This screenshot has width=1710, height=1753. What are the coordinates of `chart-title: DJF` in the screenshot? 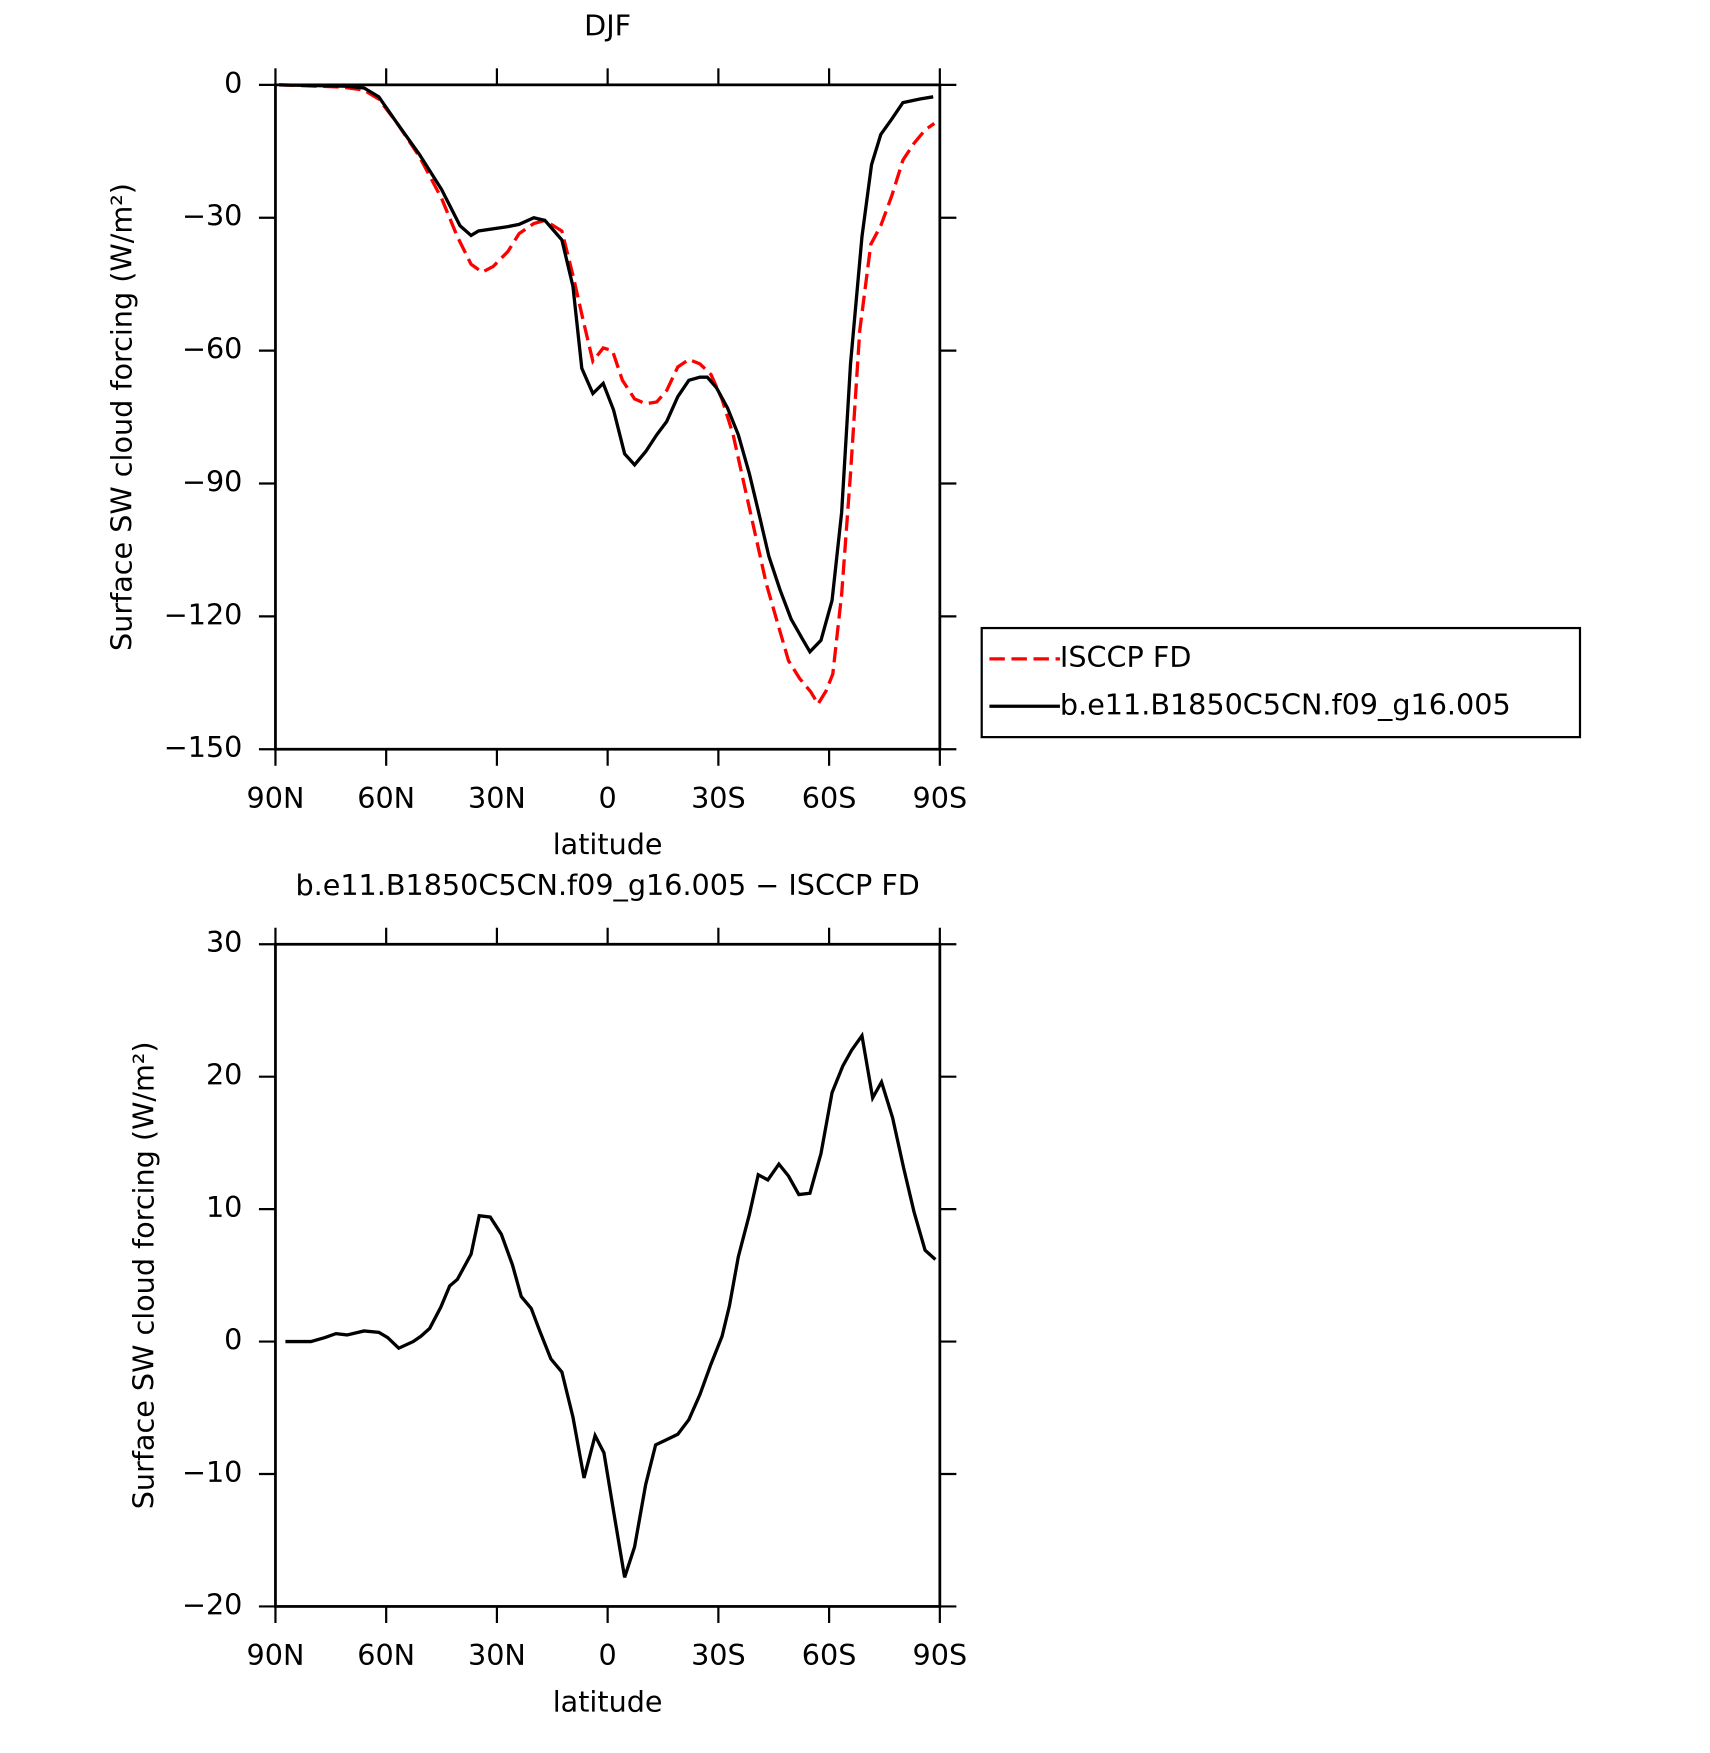 It's located at (607, 26).